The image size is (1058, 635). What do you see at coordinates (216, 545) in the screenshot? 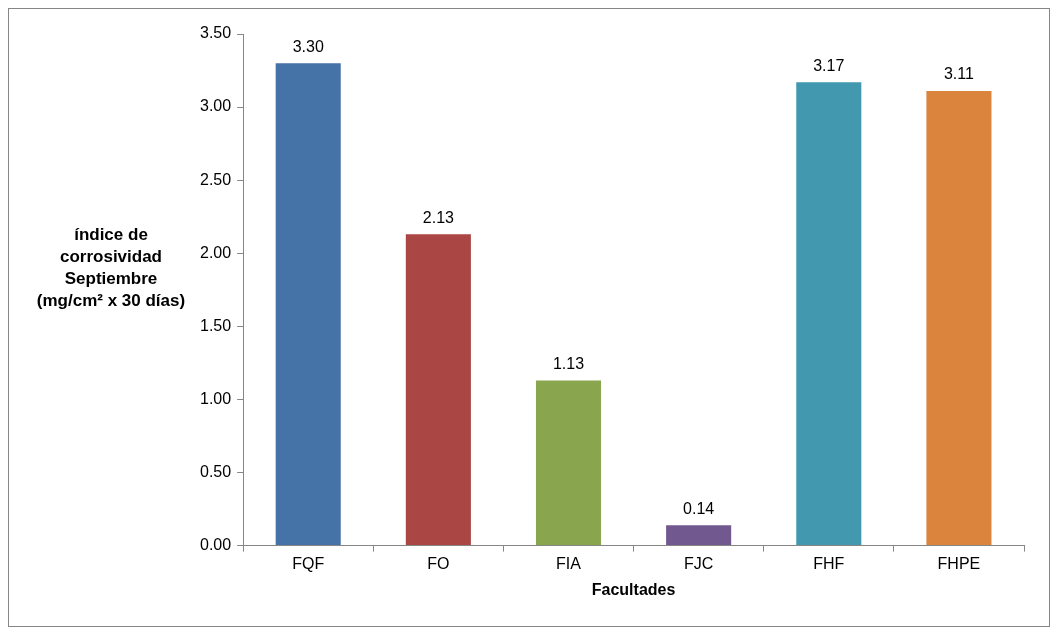
I see `y-tick-label: 0.00` at bounding box center [216, 545].